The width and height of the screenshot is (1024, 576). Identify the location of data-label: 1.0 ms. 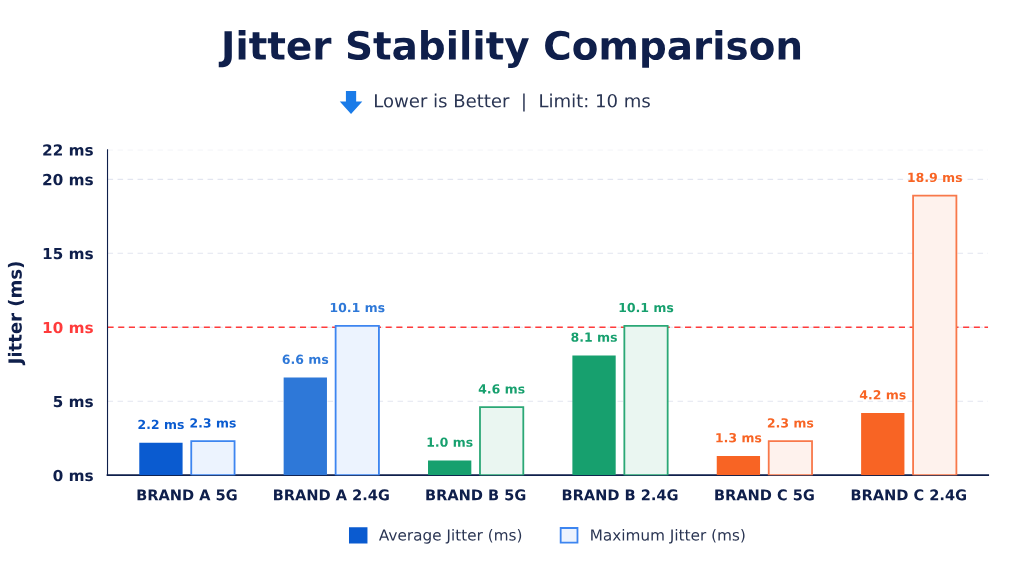
(450, 442).